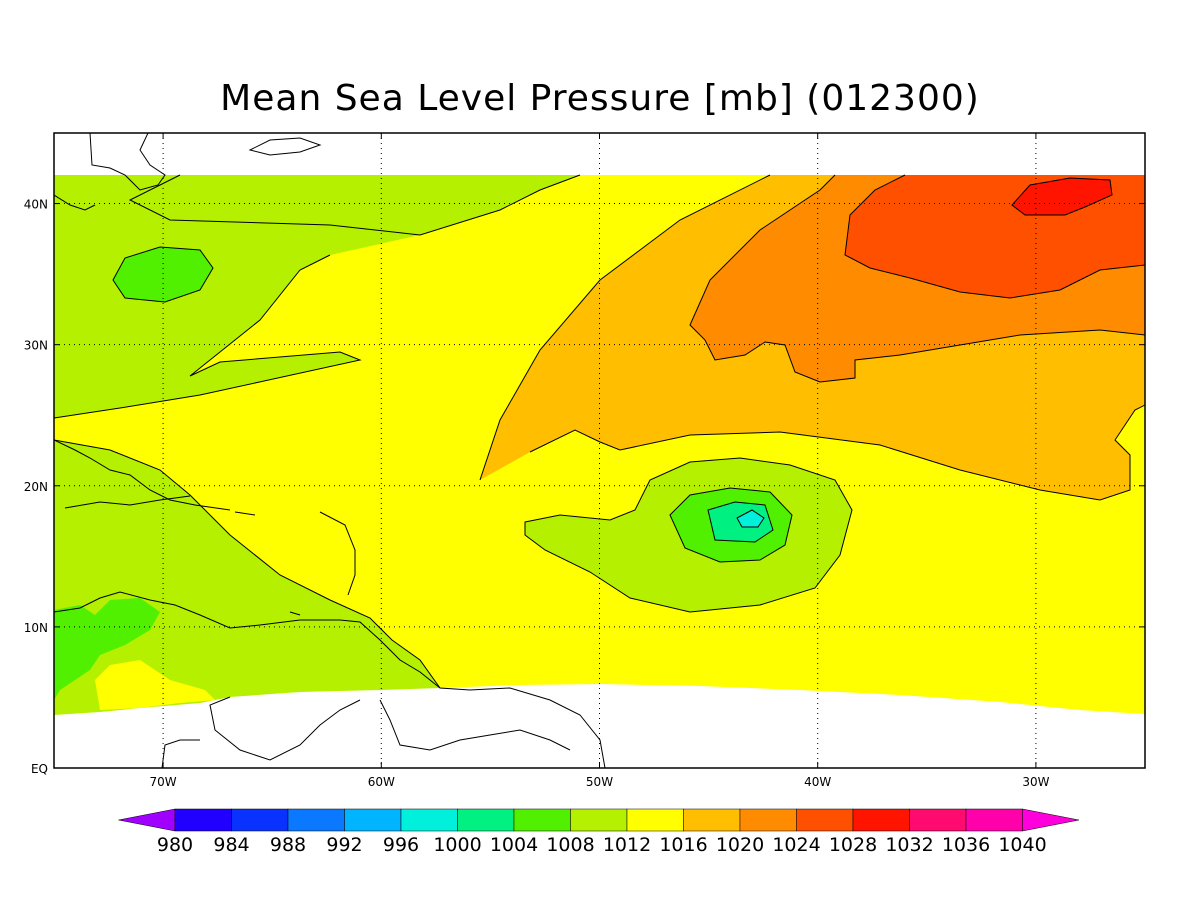 The width and height of the screenshot is (1200, 900). I want to click on colorbar-arrow-high, so click(1051, 820).